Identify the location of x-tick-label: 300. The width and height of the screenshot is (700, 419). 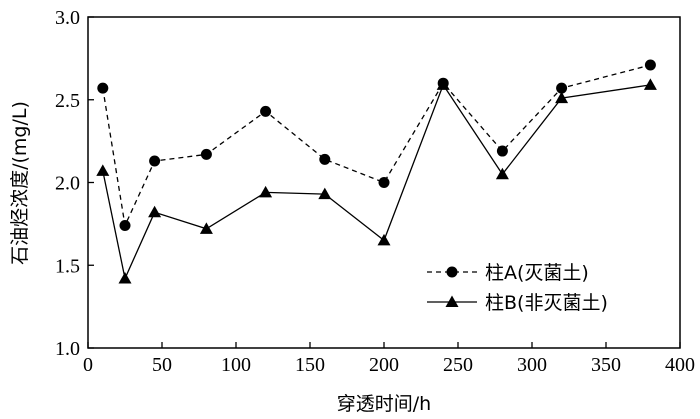
(532, 365).